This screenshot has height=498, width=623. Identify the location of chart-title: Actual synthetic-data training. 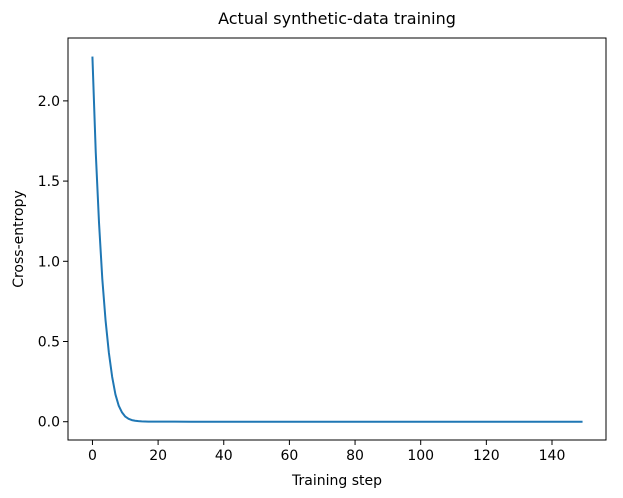
(337, 18).